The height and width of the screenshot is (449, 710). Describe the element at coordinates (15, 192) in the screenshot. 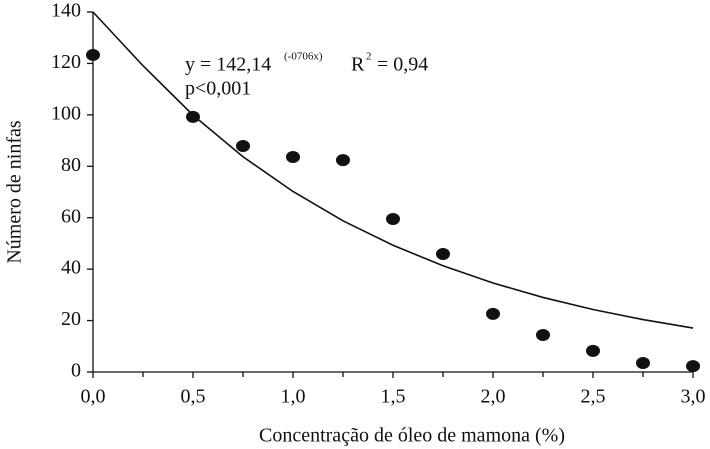

I see `y-axis-label: Número de ninfas` at that location.